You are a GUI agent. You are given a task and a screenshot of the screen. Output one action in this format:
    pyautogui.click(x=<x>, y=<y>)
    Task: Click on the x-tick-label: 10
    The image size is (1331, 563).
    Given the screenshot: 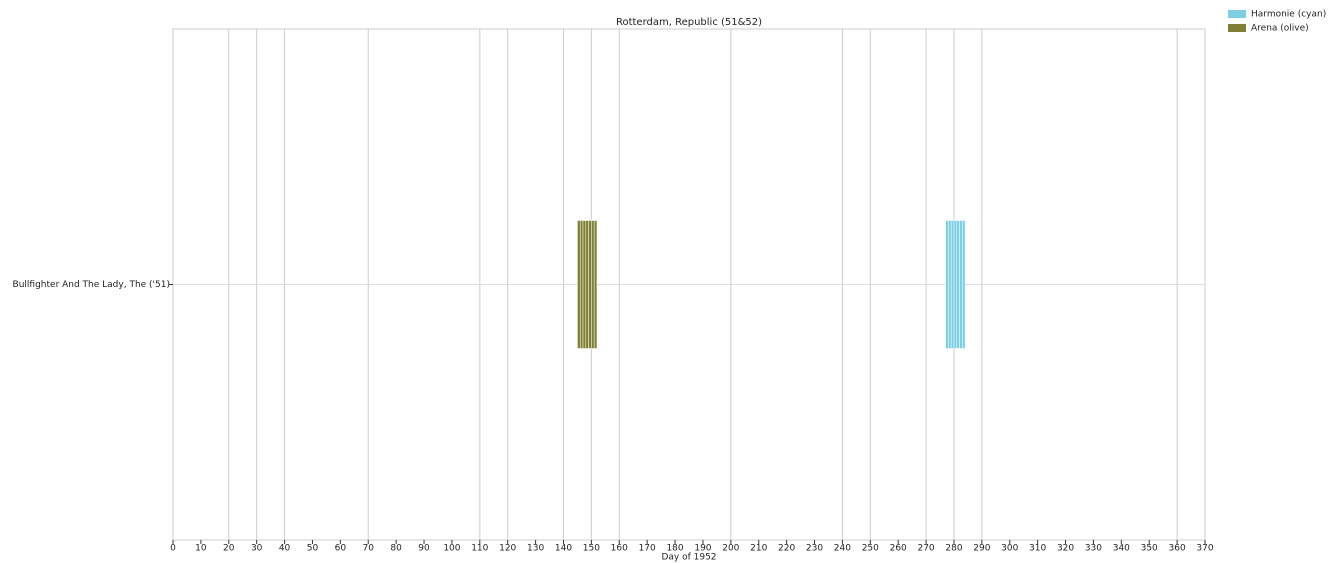 What is the action you would take?
    pyautogui.click(x=201, y=549)
    